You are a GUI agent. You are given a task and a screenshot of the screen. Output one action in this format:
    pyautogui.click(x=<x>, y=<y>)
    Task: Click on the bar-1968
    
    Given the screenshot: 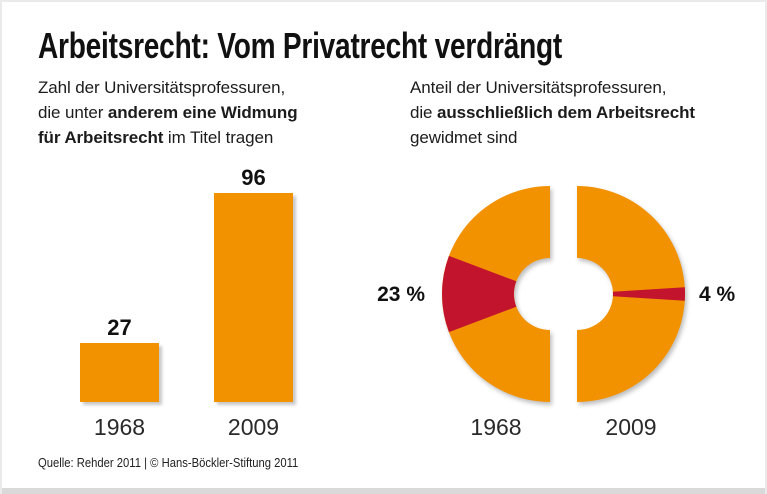 What is the action you would take?
    pyautogui.click(x=119, y=372)
    